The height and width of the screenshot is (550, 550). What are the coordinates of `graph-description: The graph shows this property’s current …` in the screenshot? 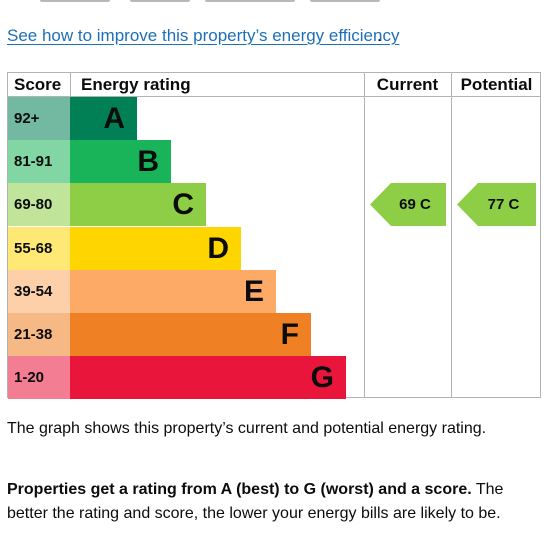 It's located at (247, 428).